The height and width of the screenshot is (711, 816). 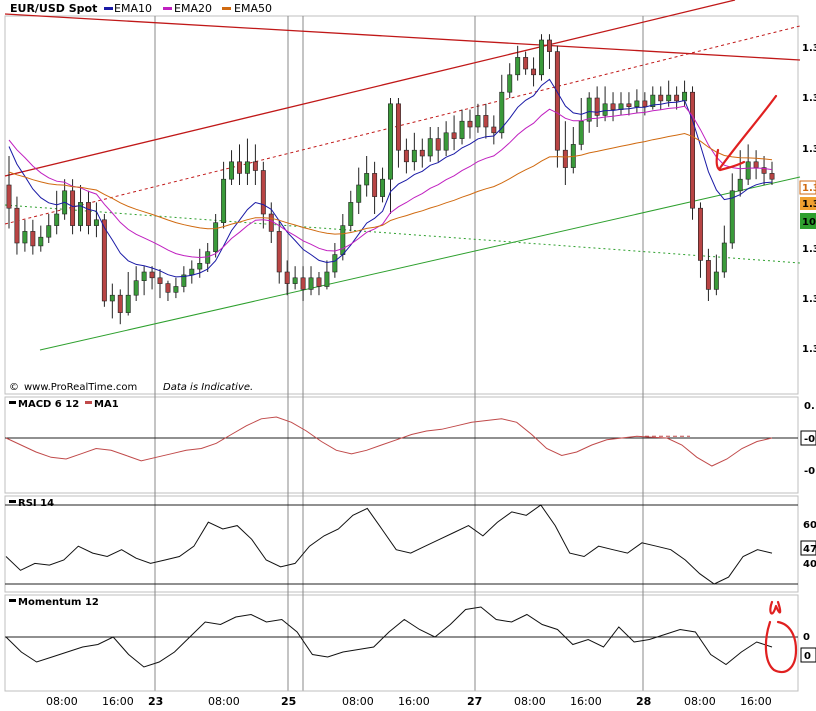 What do you see at coordinates (58, 602) in the screenshot?
I see `momentum-label: Momentum 12` at bounding box center [58, 602].